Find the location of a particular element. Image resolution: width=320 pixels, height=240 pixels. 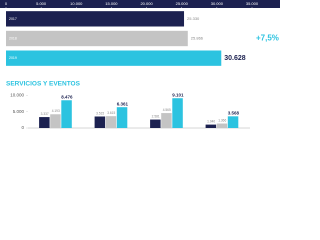

value-label: 3.515 is located at coordinates (100, 113).